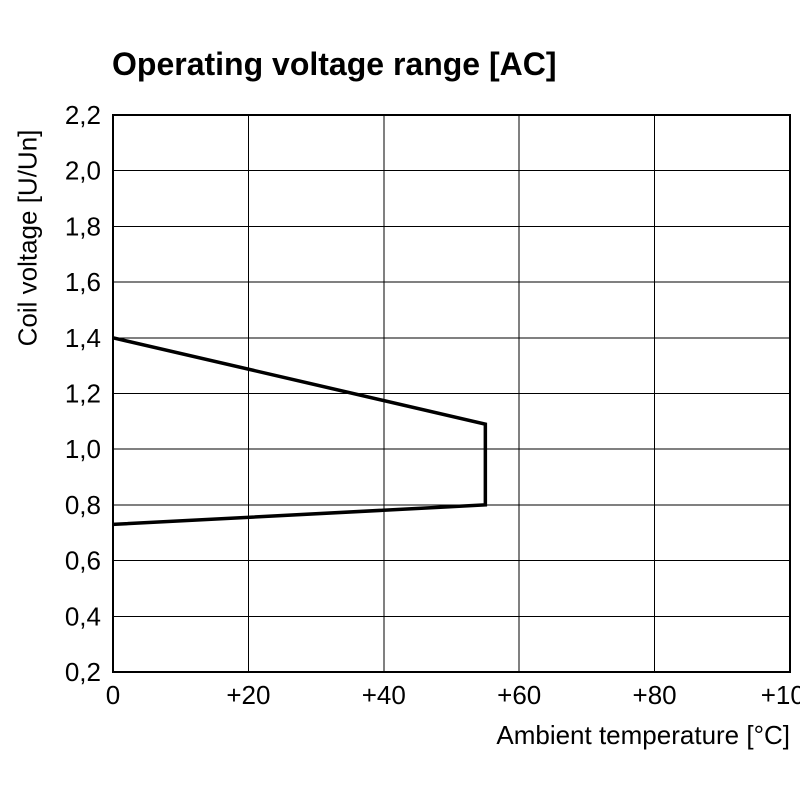 This screenshot has height=800, width=800. What do you see at coordinates (83, 672) in the screenshot?
I see `y-tick-label: 0,2` at bounding box center [83, 672].